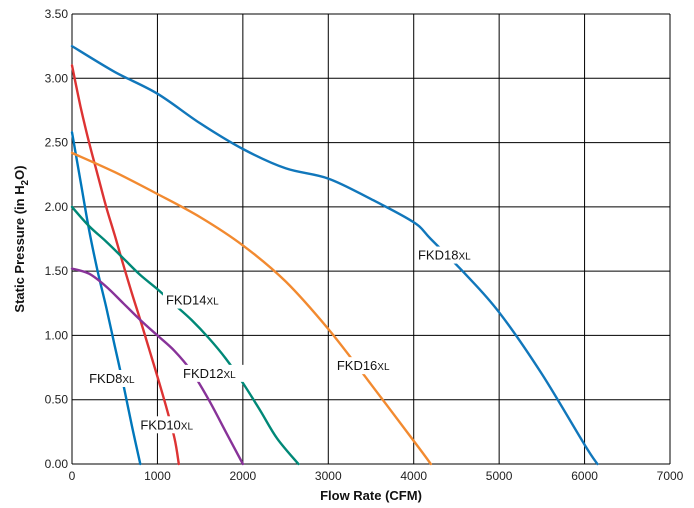 This screenshot has height=508, width=694. Describe the element at coordinates (57, 271) in the screenshot. I see `y-tick-label: 1.50` at that location.